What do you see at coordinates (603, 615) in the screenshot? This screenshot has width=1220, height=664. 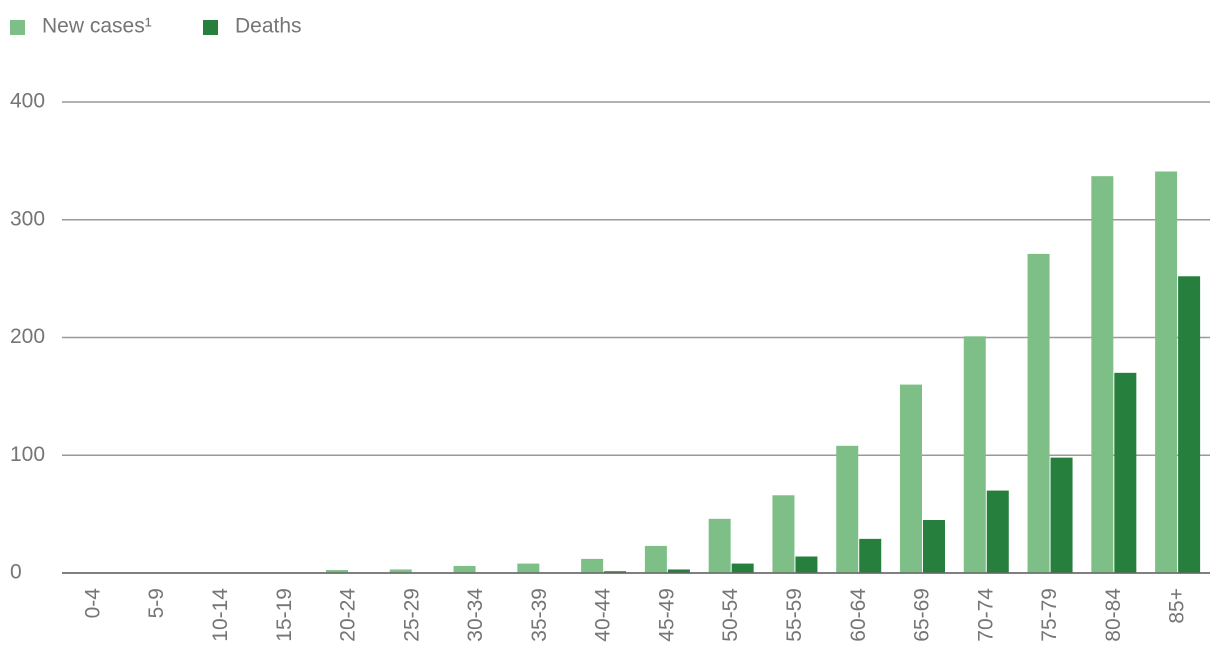 I see `x-tick-label: 40-44` at bounding box center [603, 615].